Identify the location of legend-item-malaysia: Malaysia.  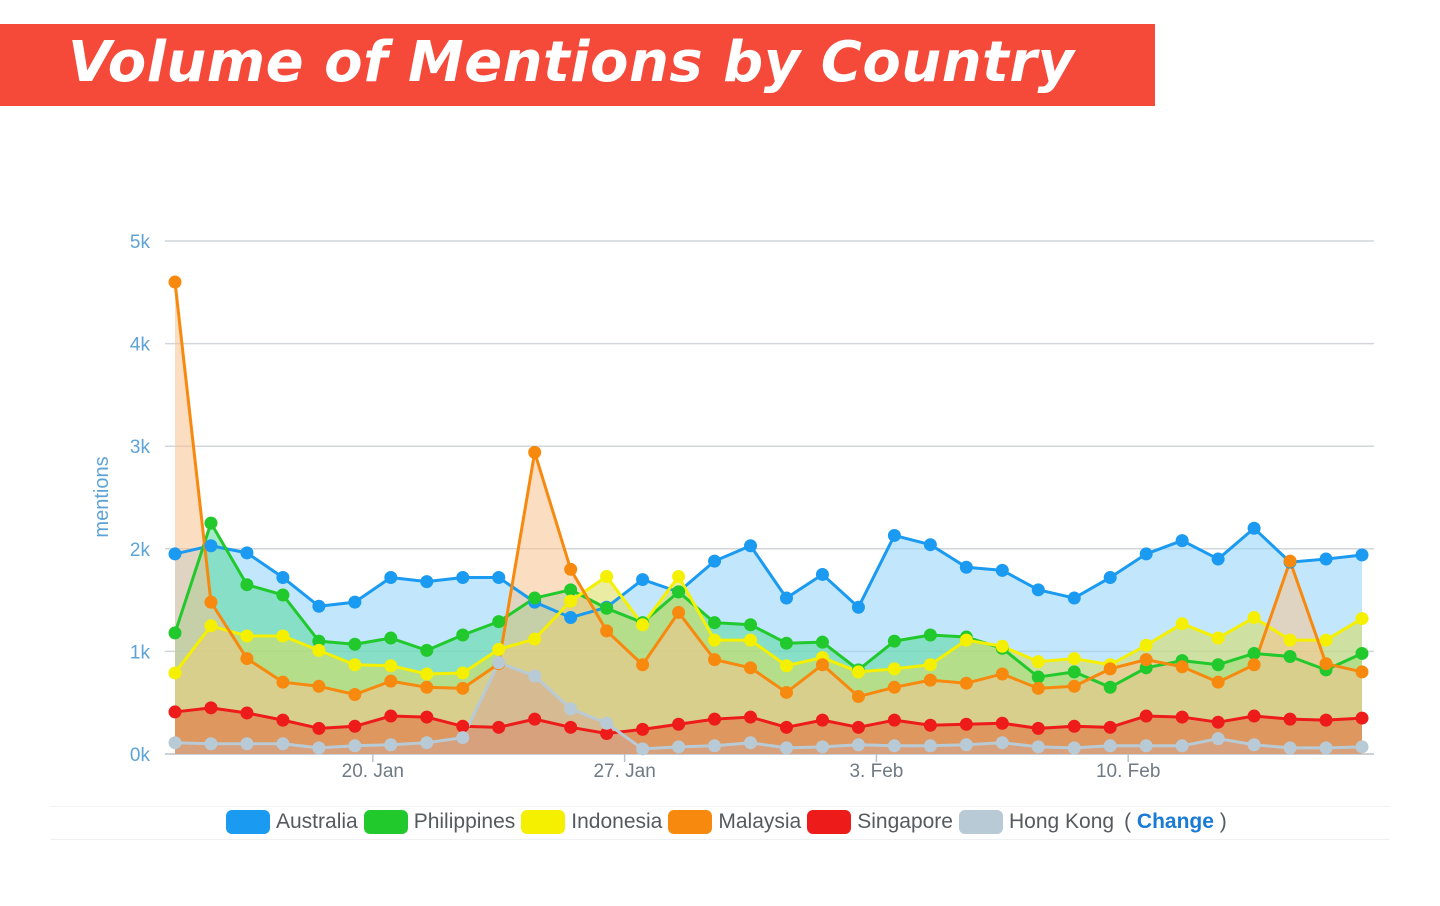
(734, 822).